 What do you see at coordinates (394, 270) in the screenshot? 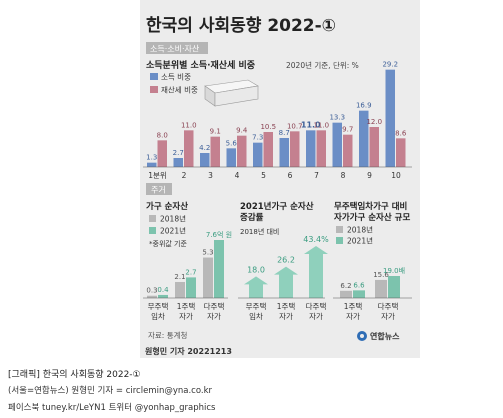
I see `ratio-value-label: 19.0배` at bounding box center [394, 270].